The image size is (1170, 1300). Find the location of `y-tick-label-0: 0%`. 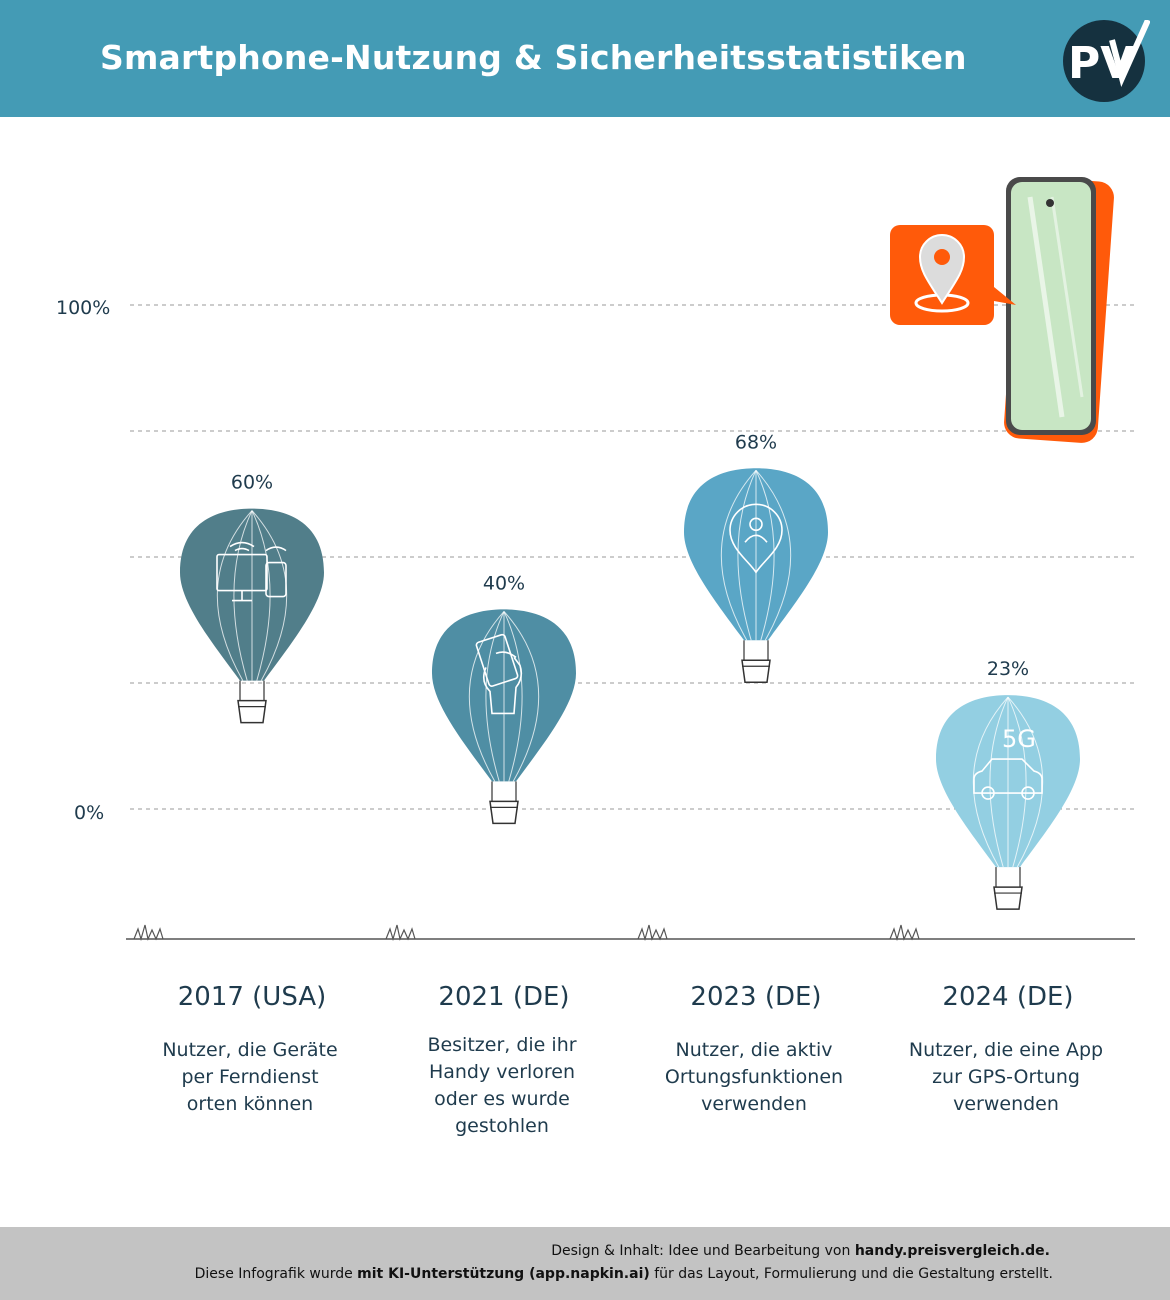

y-tick-label-0: 0% is located at coordinates (89, 813).